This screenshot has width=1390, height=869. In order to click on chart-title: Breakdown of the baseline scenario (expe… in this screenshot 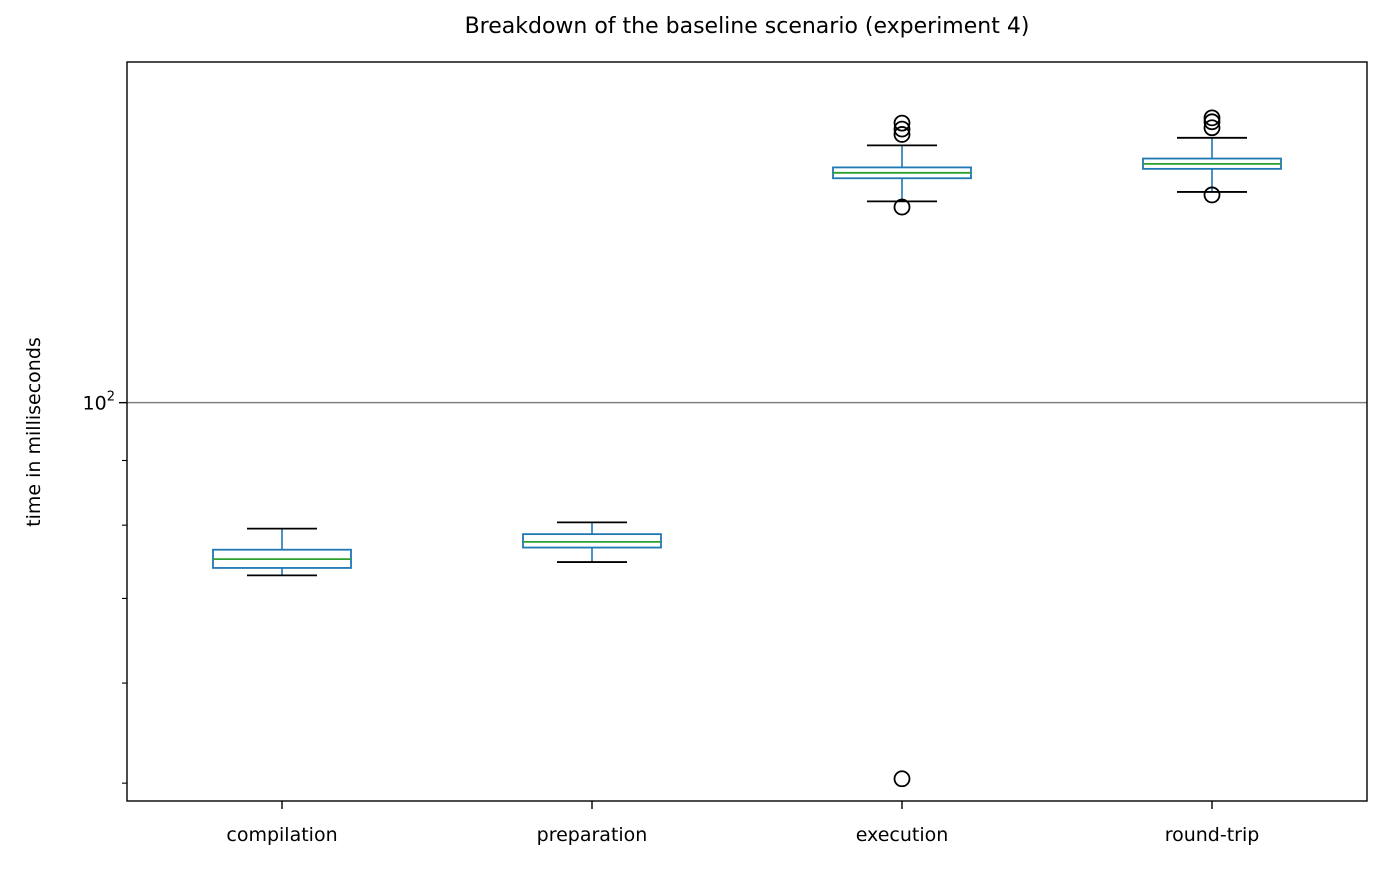, I will do `click(747, 26)`.